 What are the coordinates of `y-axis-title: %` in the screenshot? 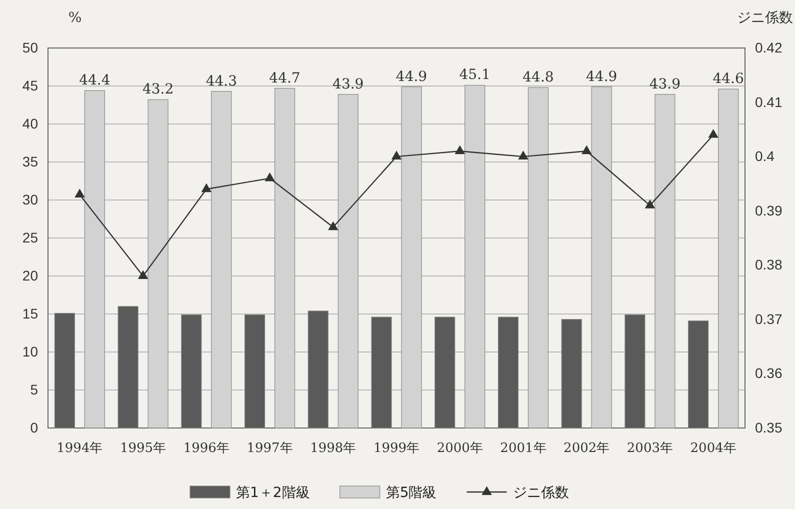 It's located at (75, 18).